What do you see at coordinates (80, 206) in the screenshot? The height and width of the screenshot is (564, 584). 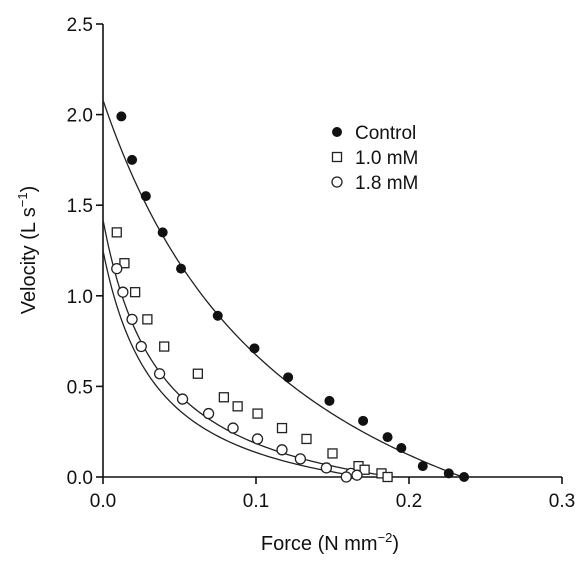 I see `y-tick-label: 1.5` at bounding box center [80, 206].